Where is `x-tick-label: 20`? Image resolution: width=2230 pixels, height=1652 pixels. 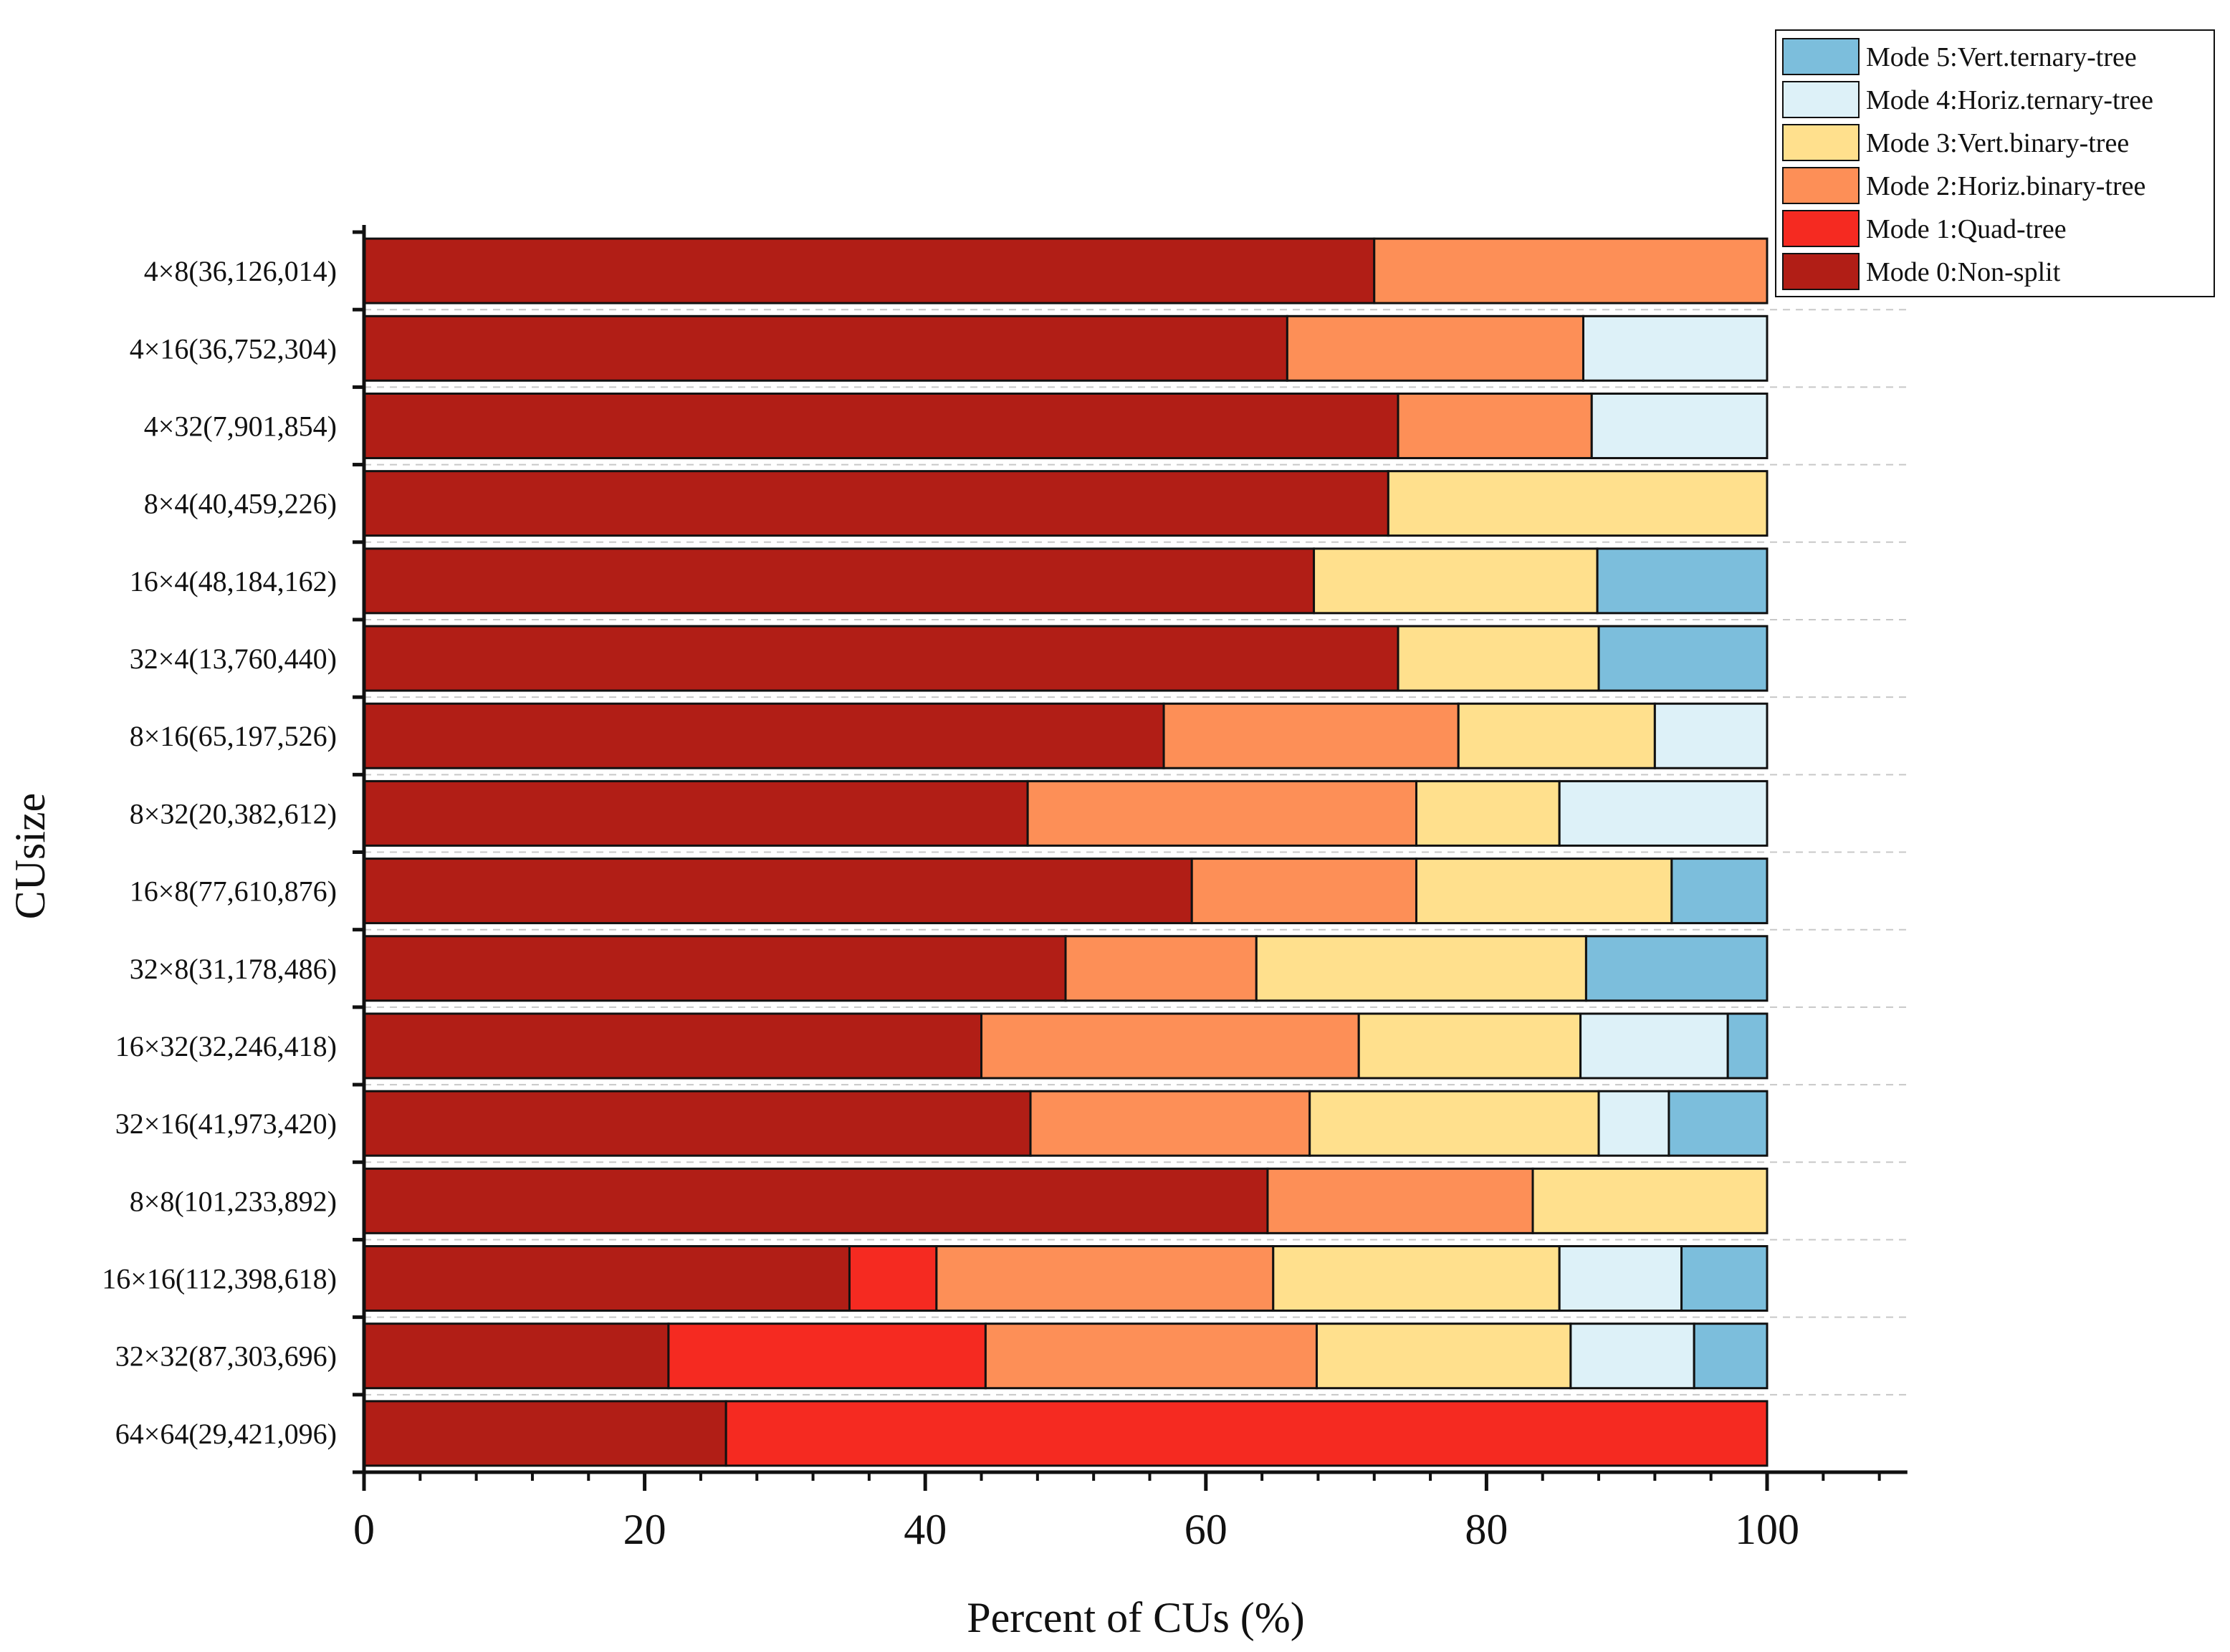 x-tick-label: 20 is located at coordinates (644, 1530).